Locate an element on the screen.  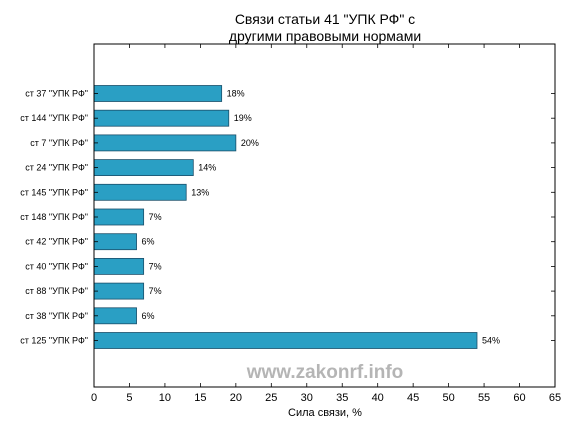
category-label: ст 40 "УПК РФ" is located at coordinates (56, 266).